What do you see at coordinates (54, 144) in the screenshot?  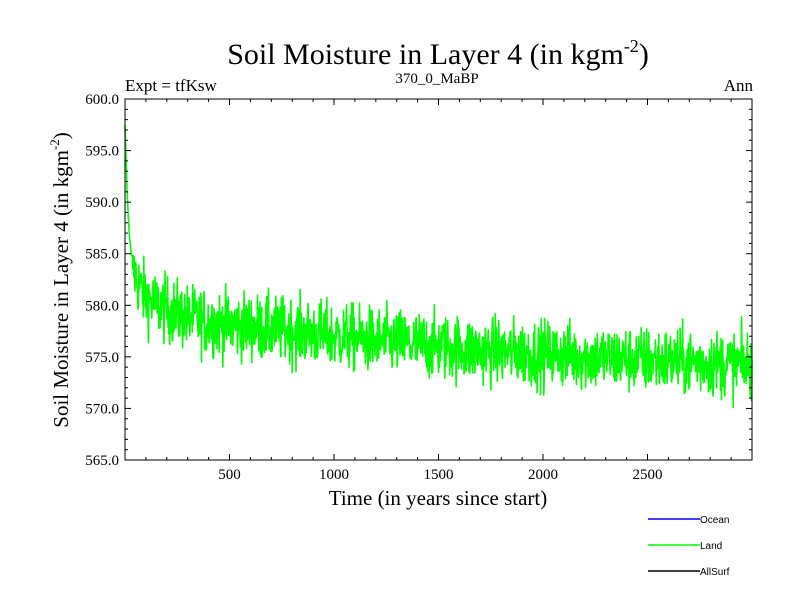 I see `y-axis-label-superscript: -2` at bounding box center [54, 144].